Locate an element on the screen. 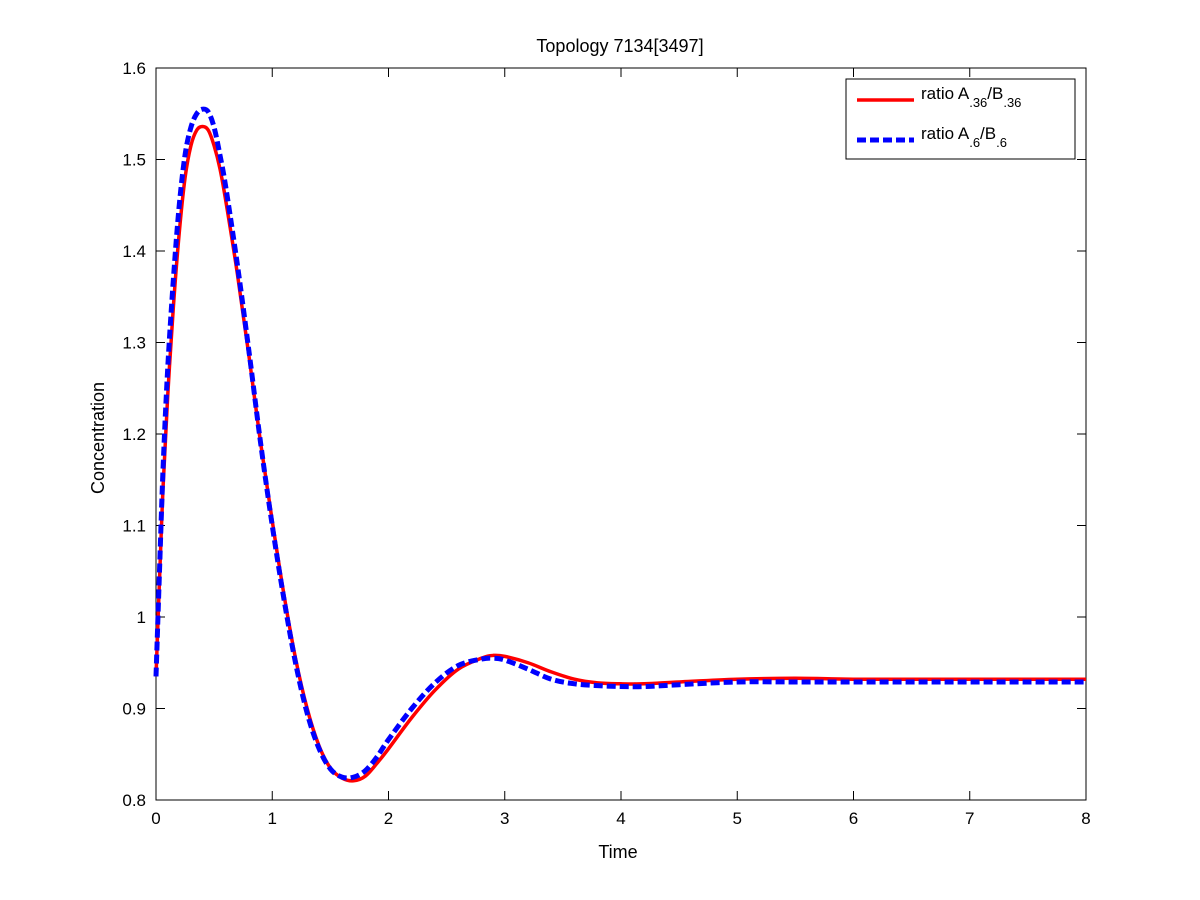 This screenshot has width=1200, height=900. y-tick-label: 1.5 is located at coordinates (134, 160).